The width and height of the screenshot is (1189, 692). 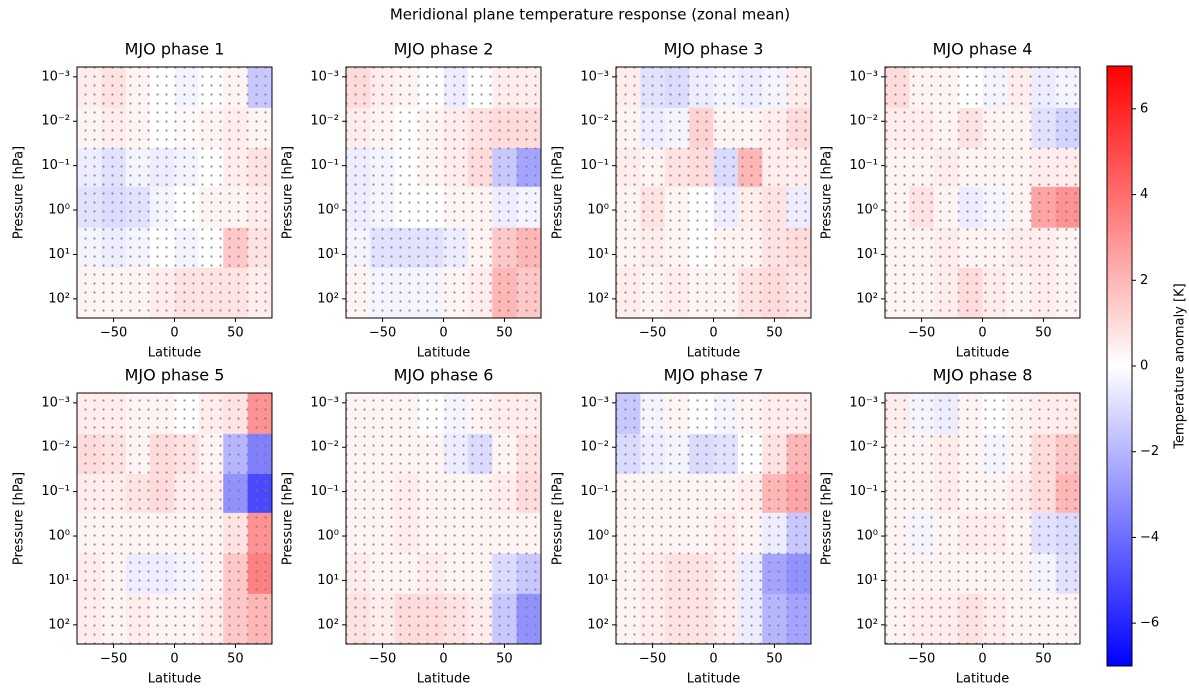 I want to click on colorbar-tick-label: −2, so click(x=1149, y=451).